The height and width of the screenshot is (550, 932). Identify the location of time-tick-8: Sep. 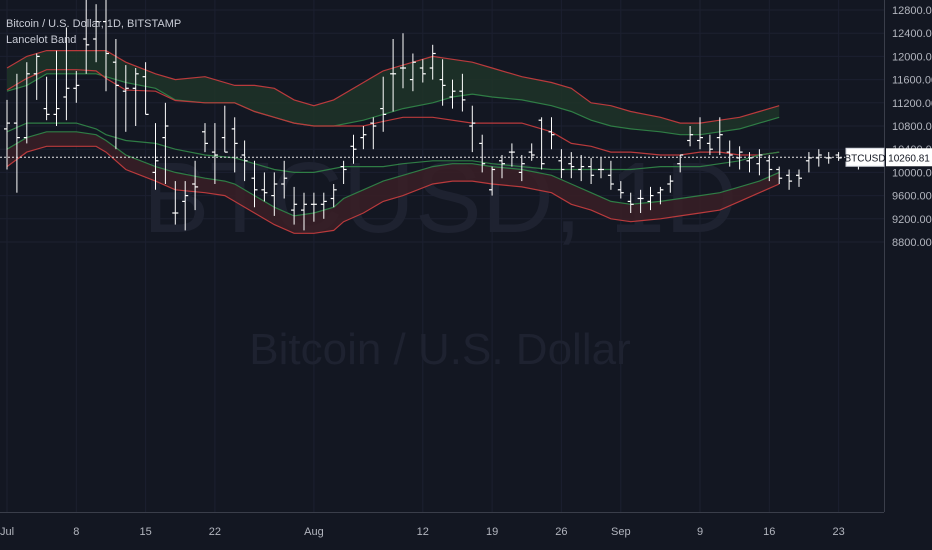
(621, 532).